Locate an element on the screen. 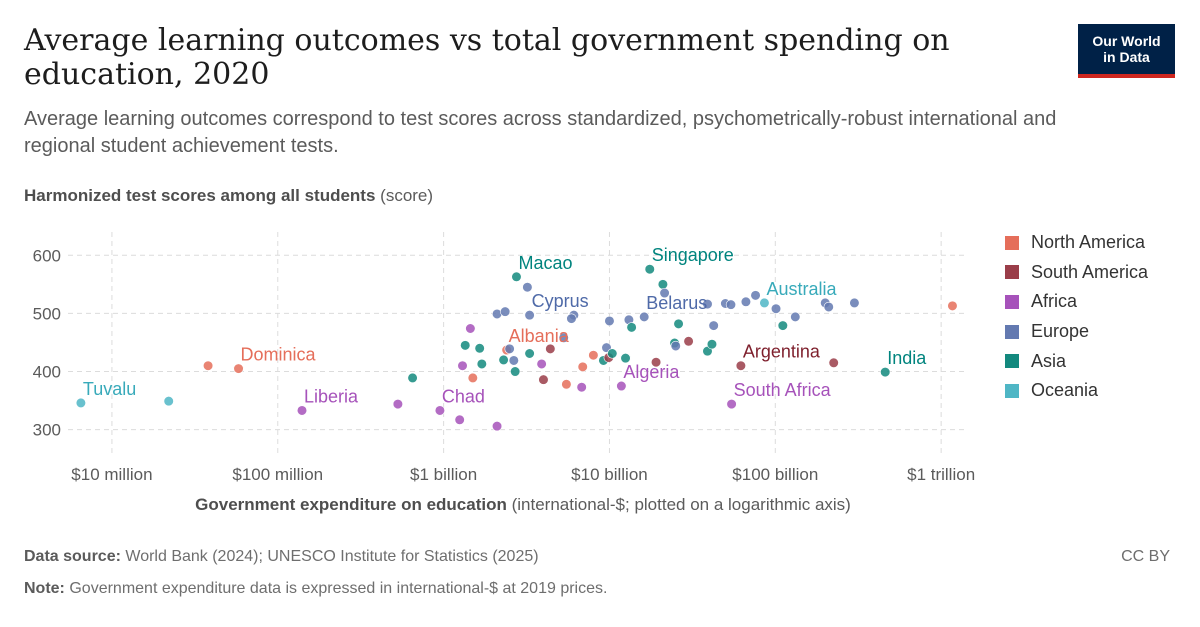 The width and height of the screenshot is (1200, 627). logo-line-2: in Data is located at coordinates (1126, 57).